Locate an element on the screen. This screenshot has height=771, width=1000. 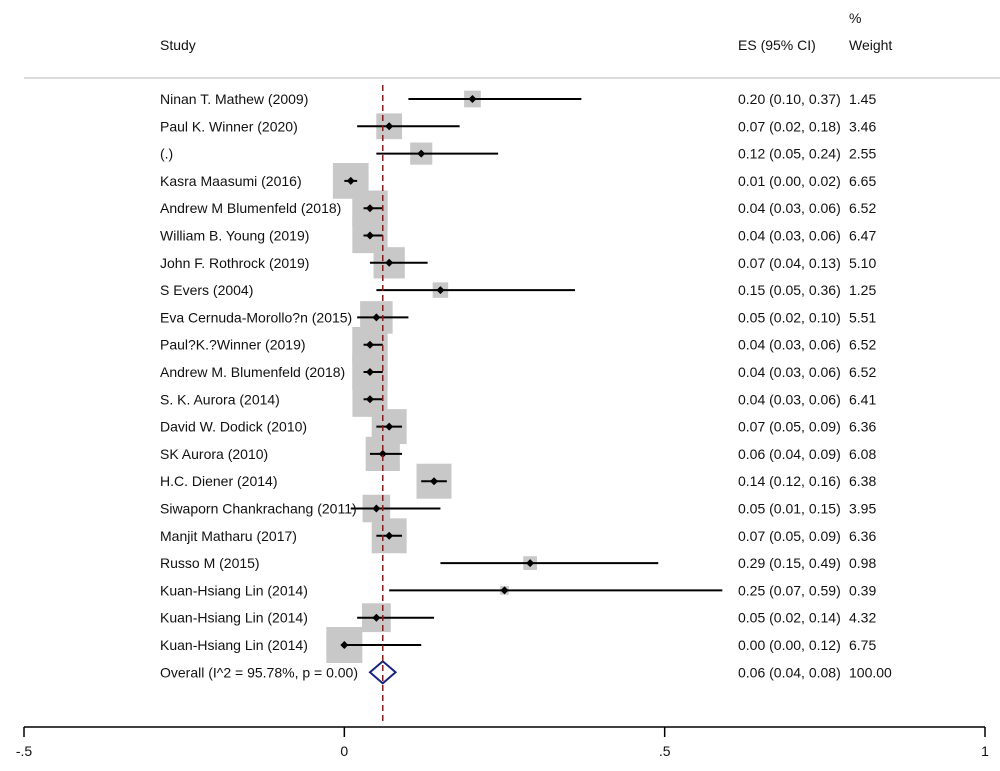
weight-value: 3.46 is located at coordinates (862, 126).